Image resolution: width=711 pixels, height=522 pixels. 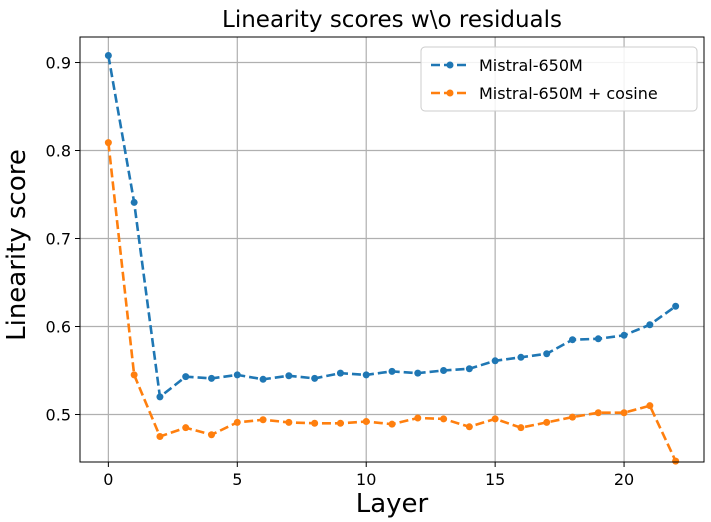 What do you see at coordinates (17, 245) in the screenshot?
I see `y-axis-label: Linearity score` at bounding box center [17, 245].